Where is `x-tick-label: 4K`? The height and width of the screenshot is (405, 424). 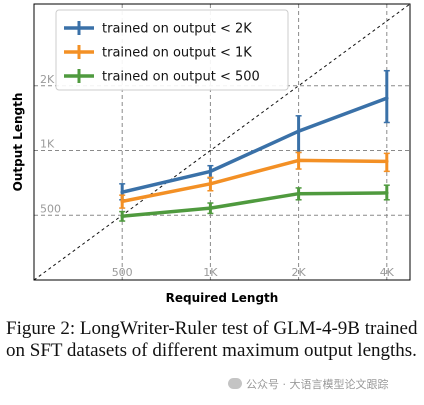
x-tick-label: 4K is located at coordinates (387, 272).